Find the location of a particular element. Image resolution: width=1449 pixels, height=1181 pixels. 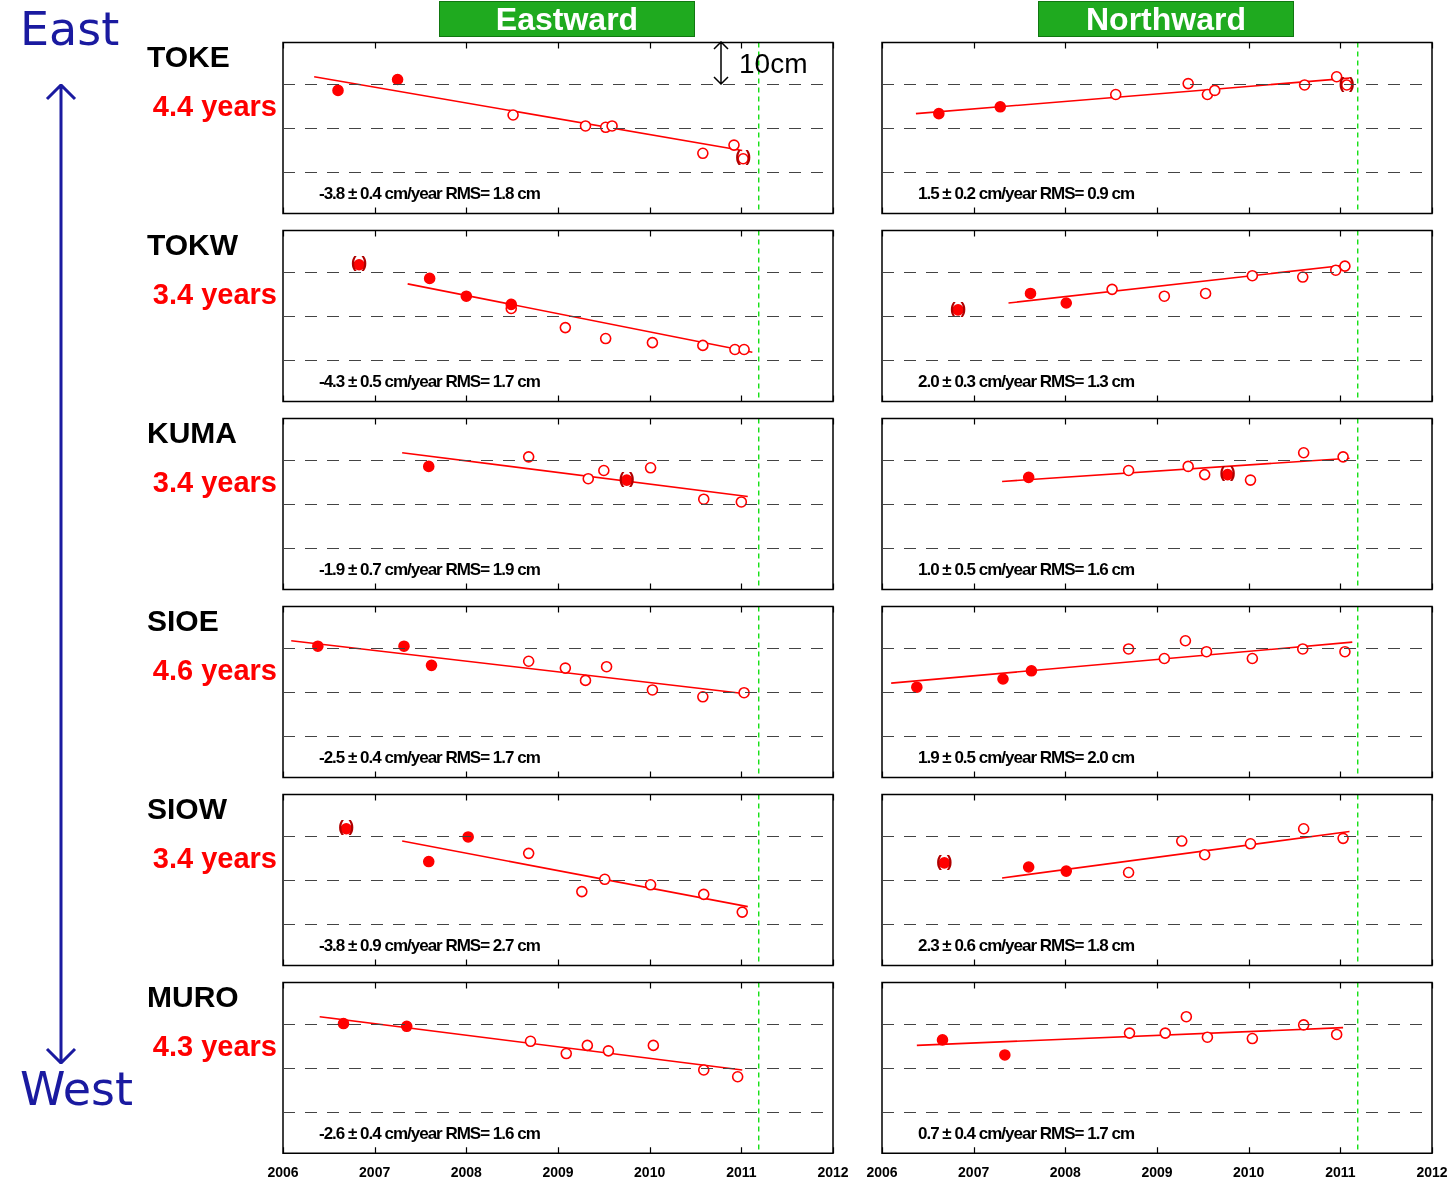

chart-title: SIOW is located at coordinates (187, 809).